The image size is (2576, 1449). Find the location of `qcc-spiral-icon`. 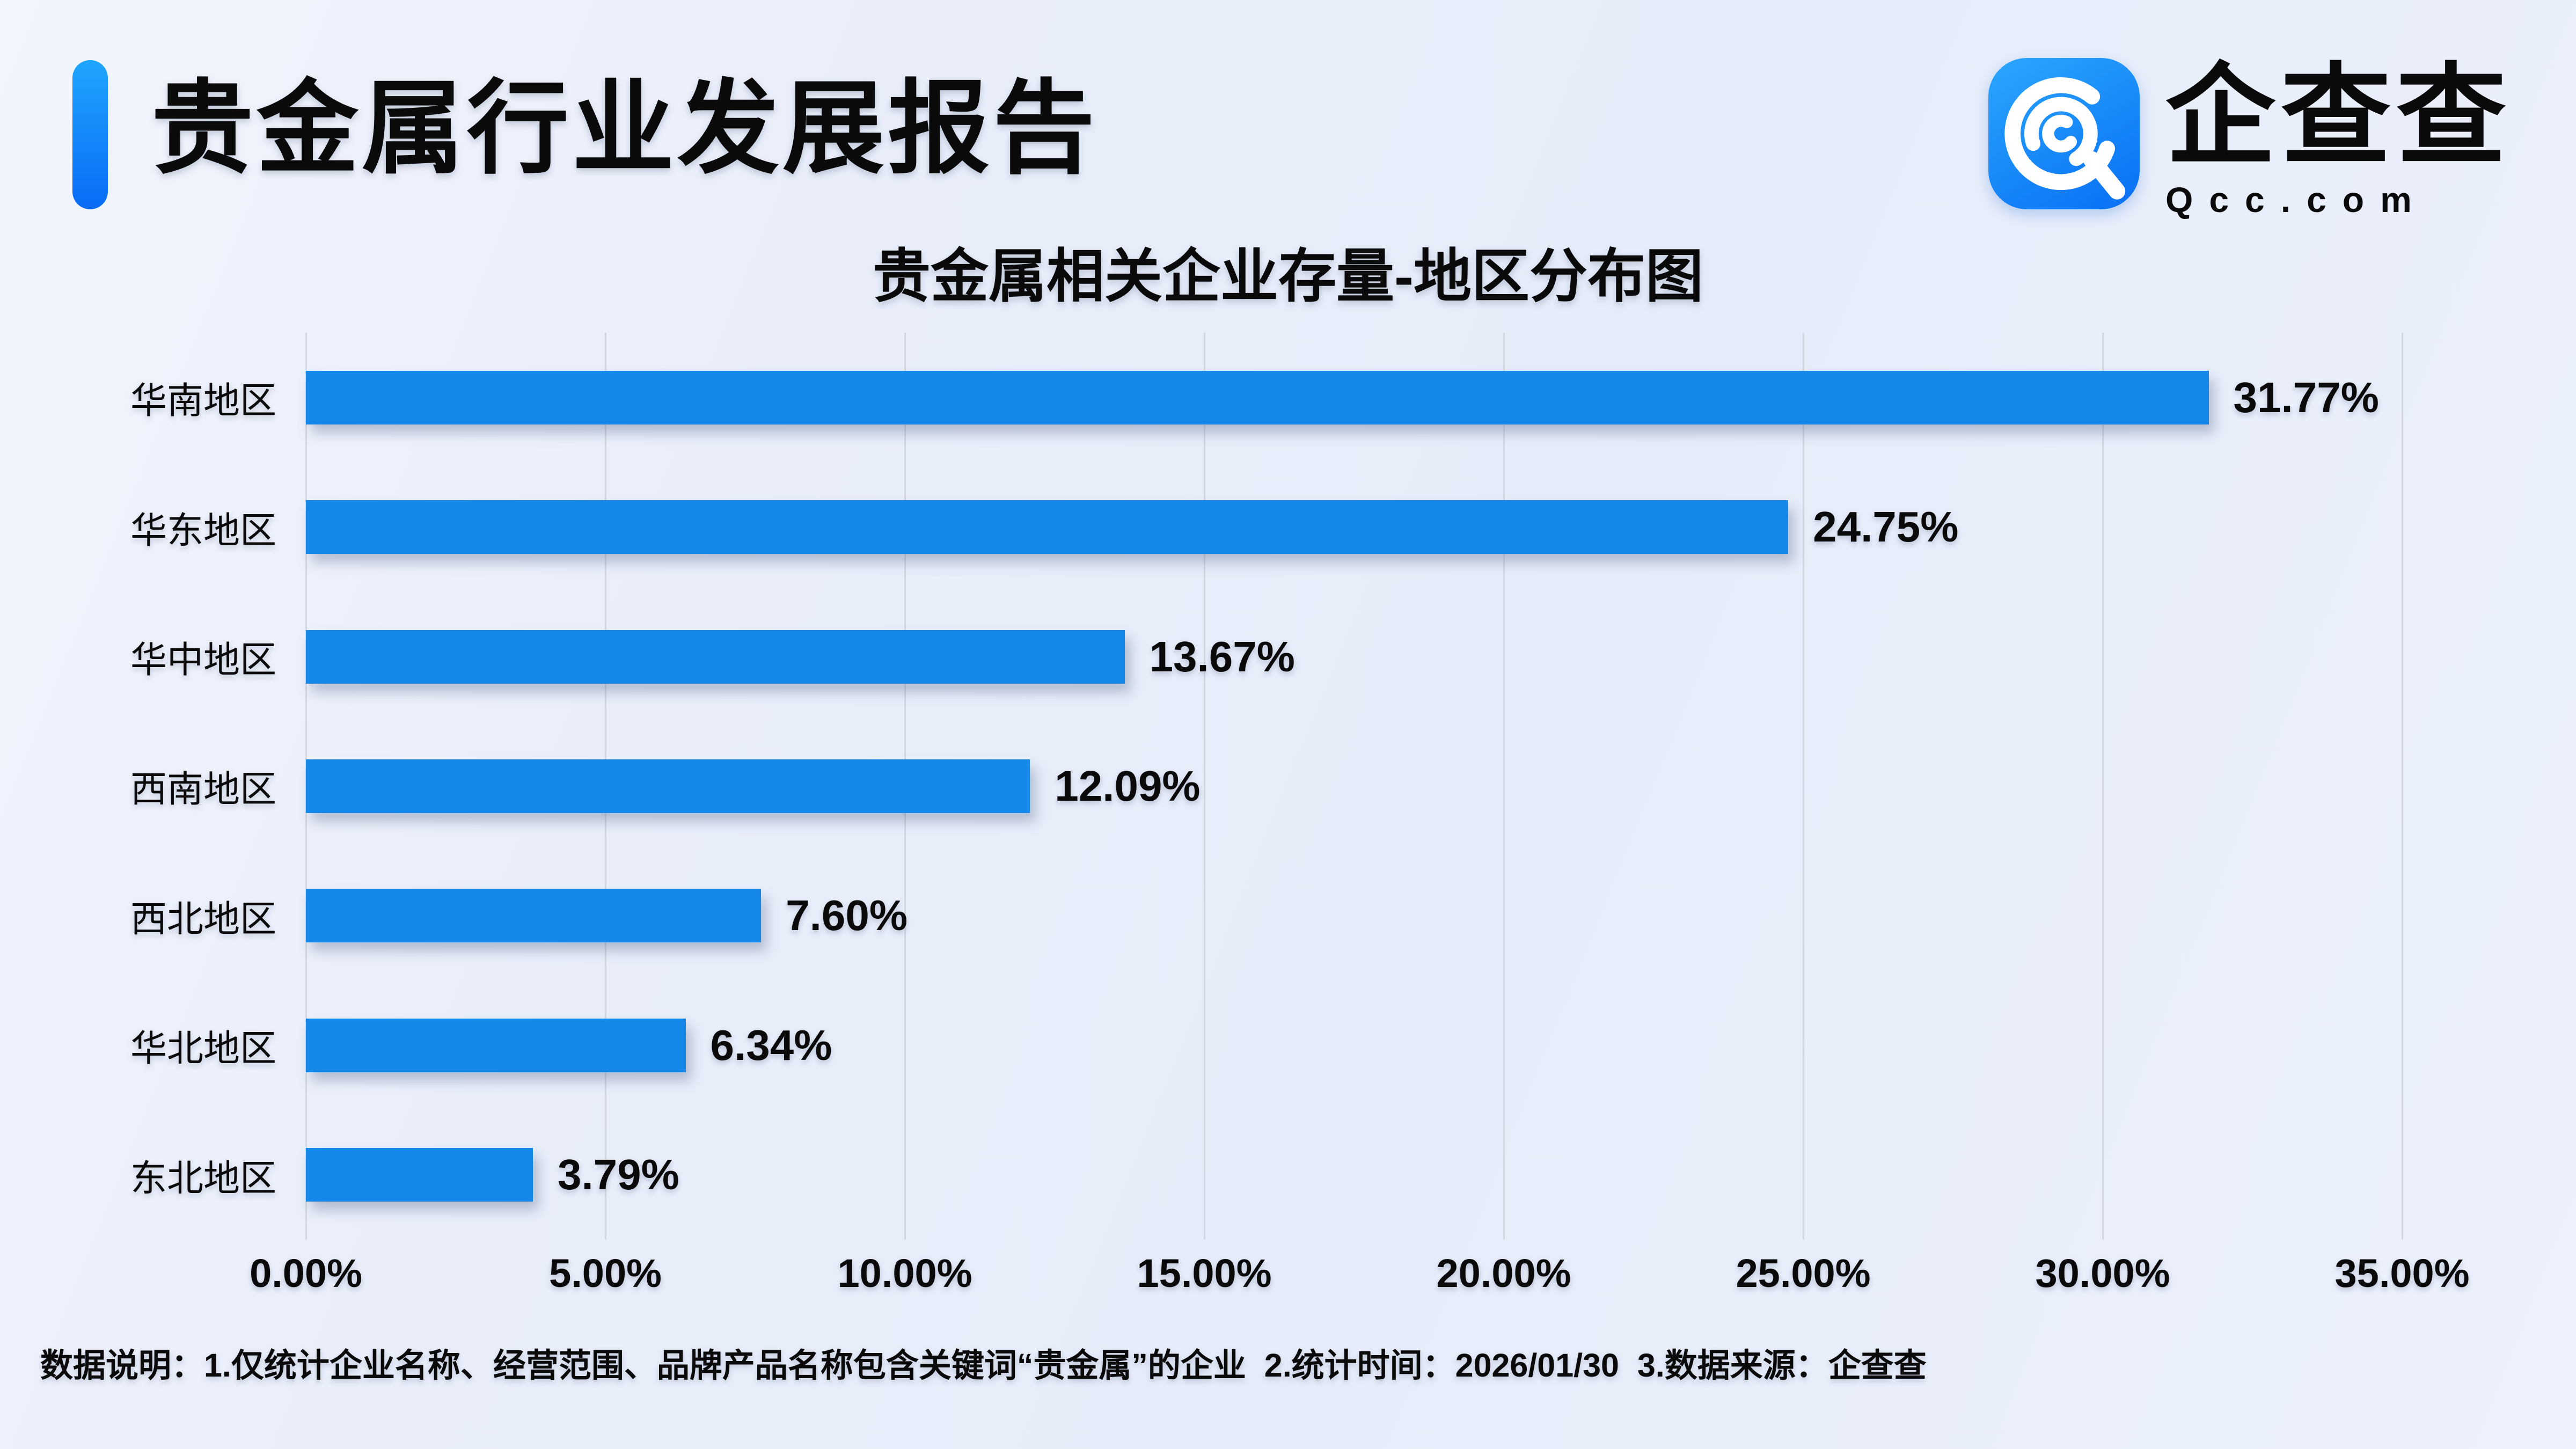

qcc-spiral-icon is located at coordinates (2064, 133).